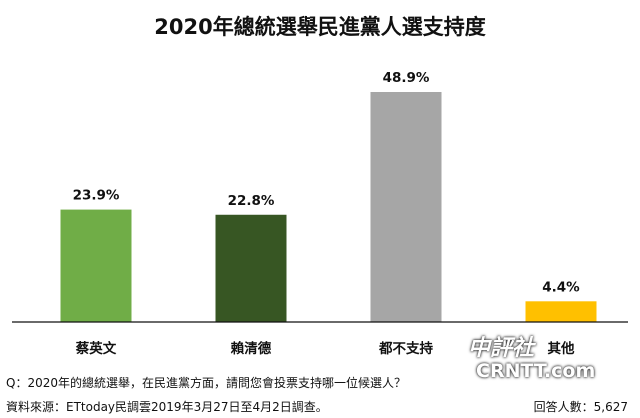 This screenshot has width=640, height=418. Describe the element at coordinates (580, 407) in the screenshot. I see `respondent-count: 回答人數：5,627` at that location.